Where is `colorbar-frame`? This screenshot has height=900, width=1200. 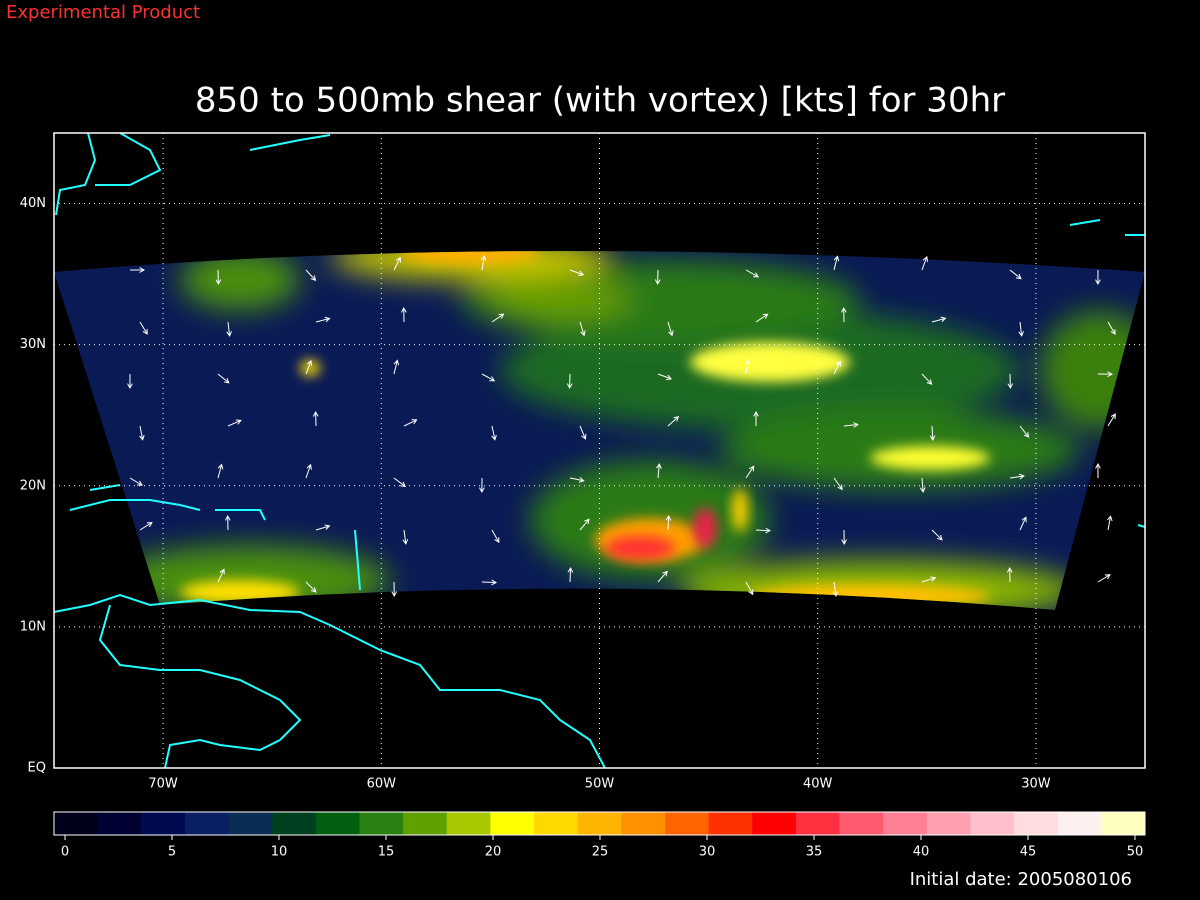
colorbar-frame is located at coordinates (599, 823).